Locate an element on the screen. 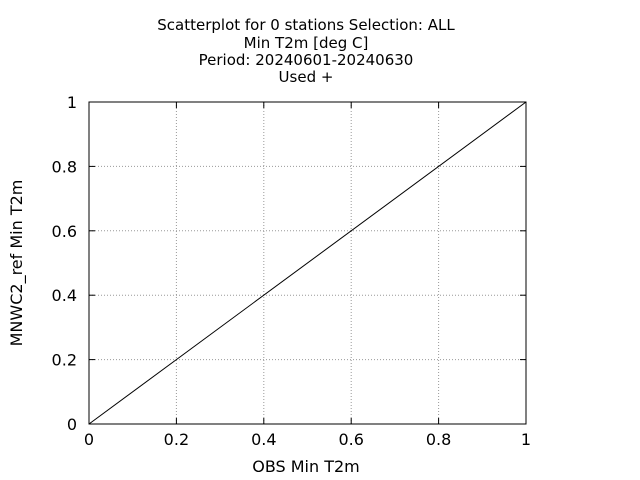 The height and width of the screenshot is (480, 640). y-tick-label: 0.4 is located at coordinates (64, 295).